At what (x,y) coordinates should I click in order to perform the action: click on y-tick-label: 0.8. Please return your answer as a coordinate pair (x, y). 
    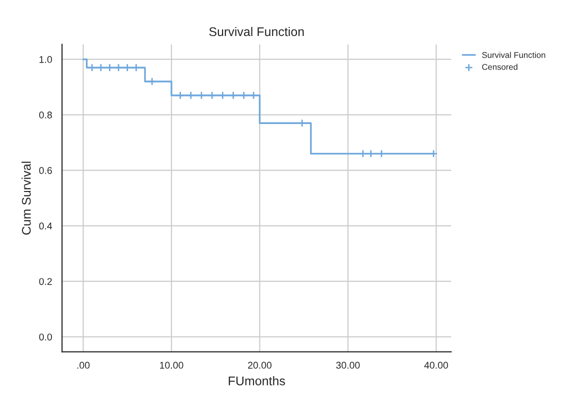
    Looking at the image, I should click on (45, 115).